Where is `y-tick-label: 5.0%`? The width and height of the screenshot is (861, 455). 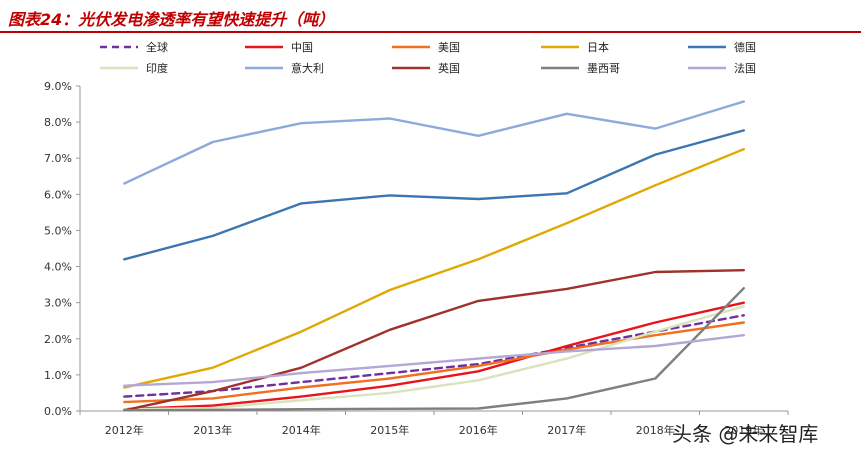 y-tick-label: 5.0% is located at coordinates (58, 230).